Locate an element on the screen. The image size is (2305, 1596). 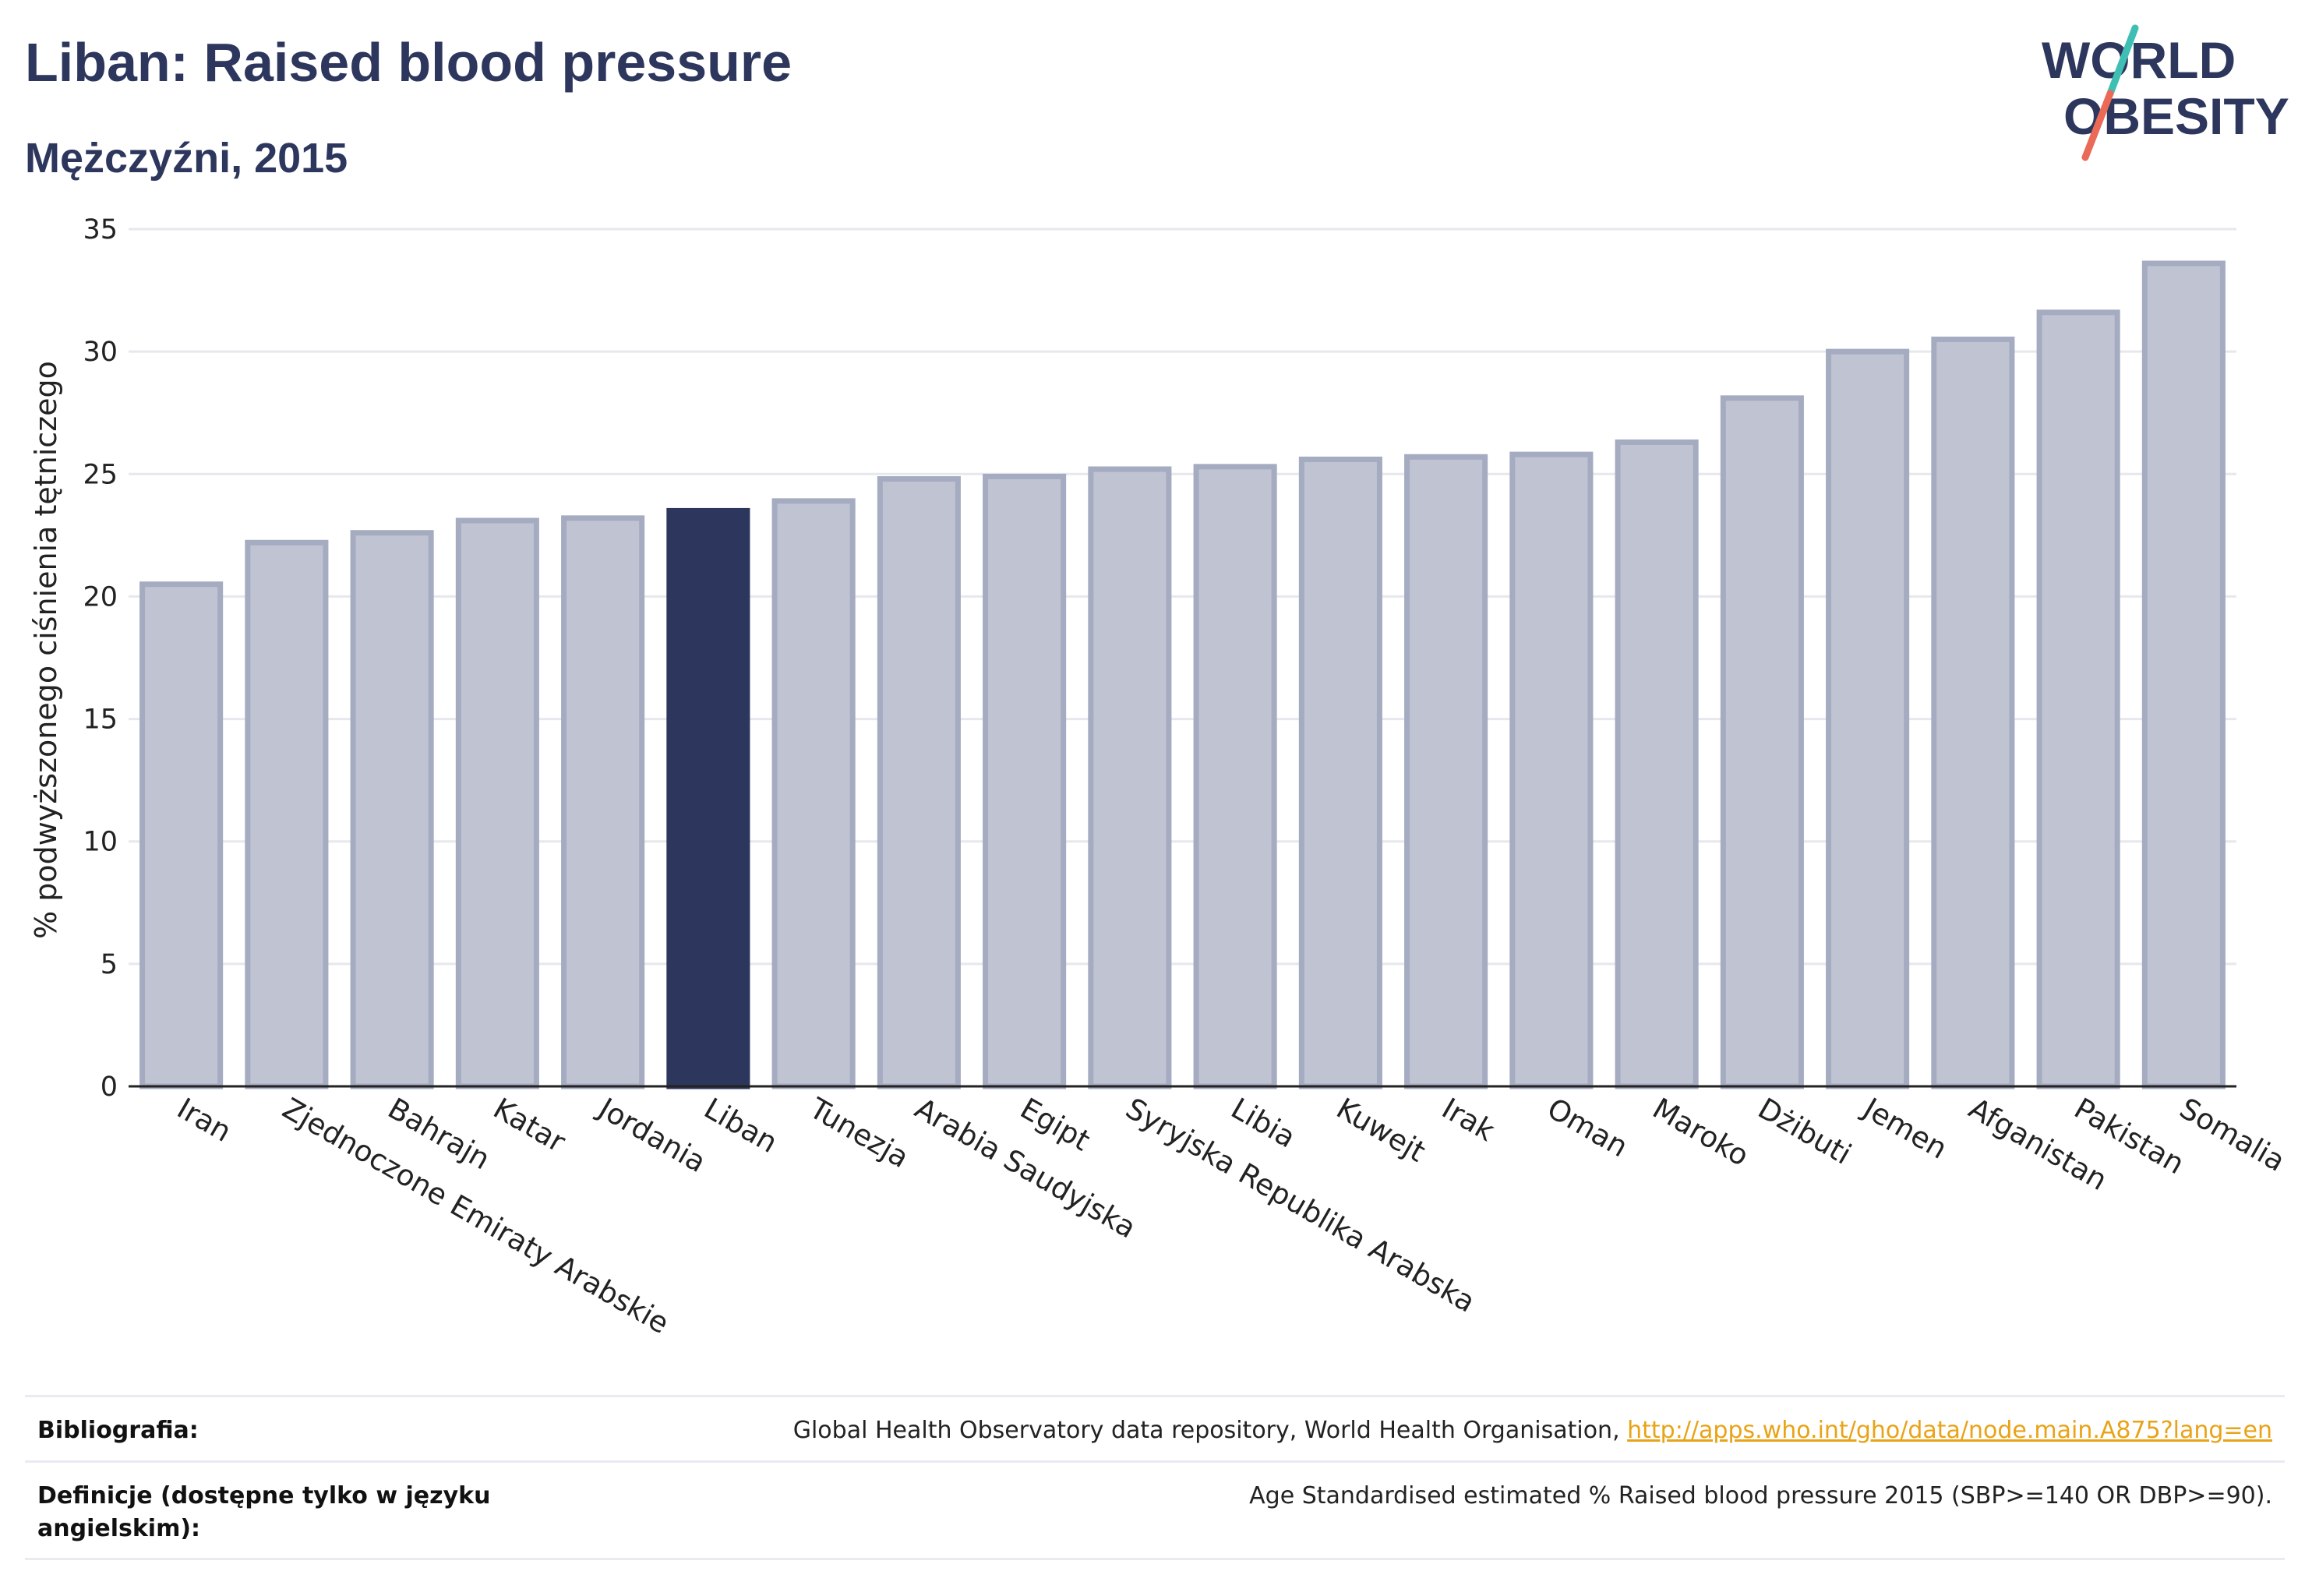
y-tick-label: 0 is located at coordinates (109, 1087).